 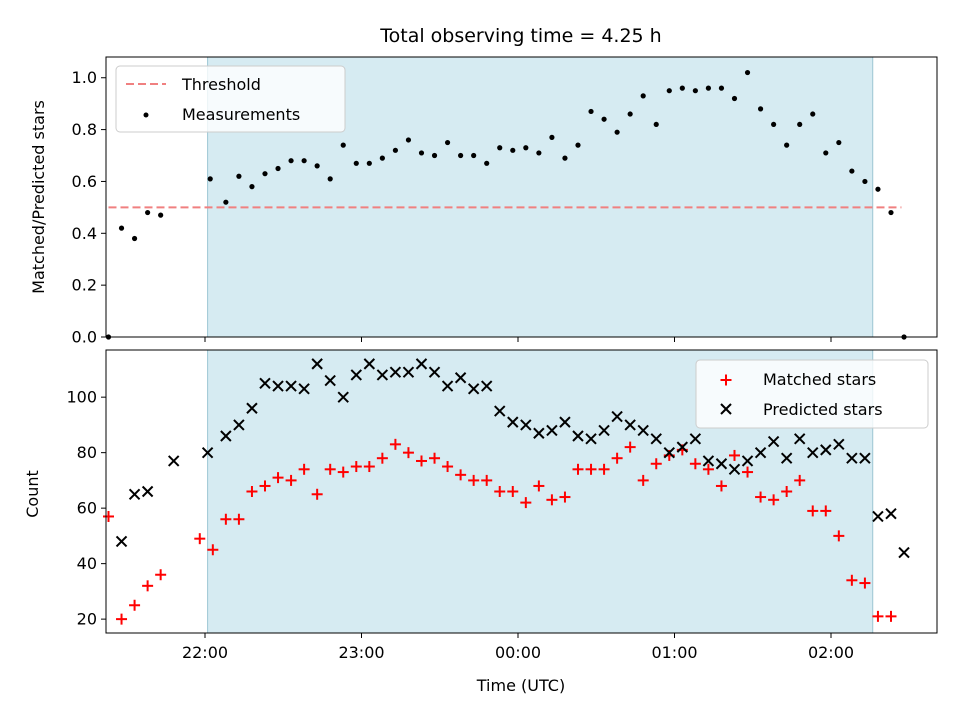 I want to click on top-y-ticks: 0.0 0.2 0.4 0.6 0.8 1.0, so click(x=89, y=207).